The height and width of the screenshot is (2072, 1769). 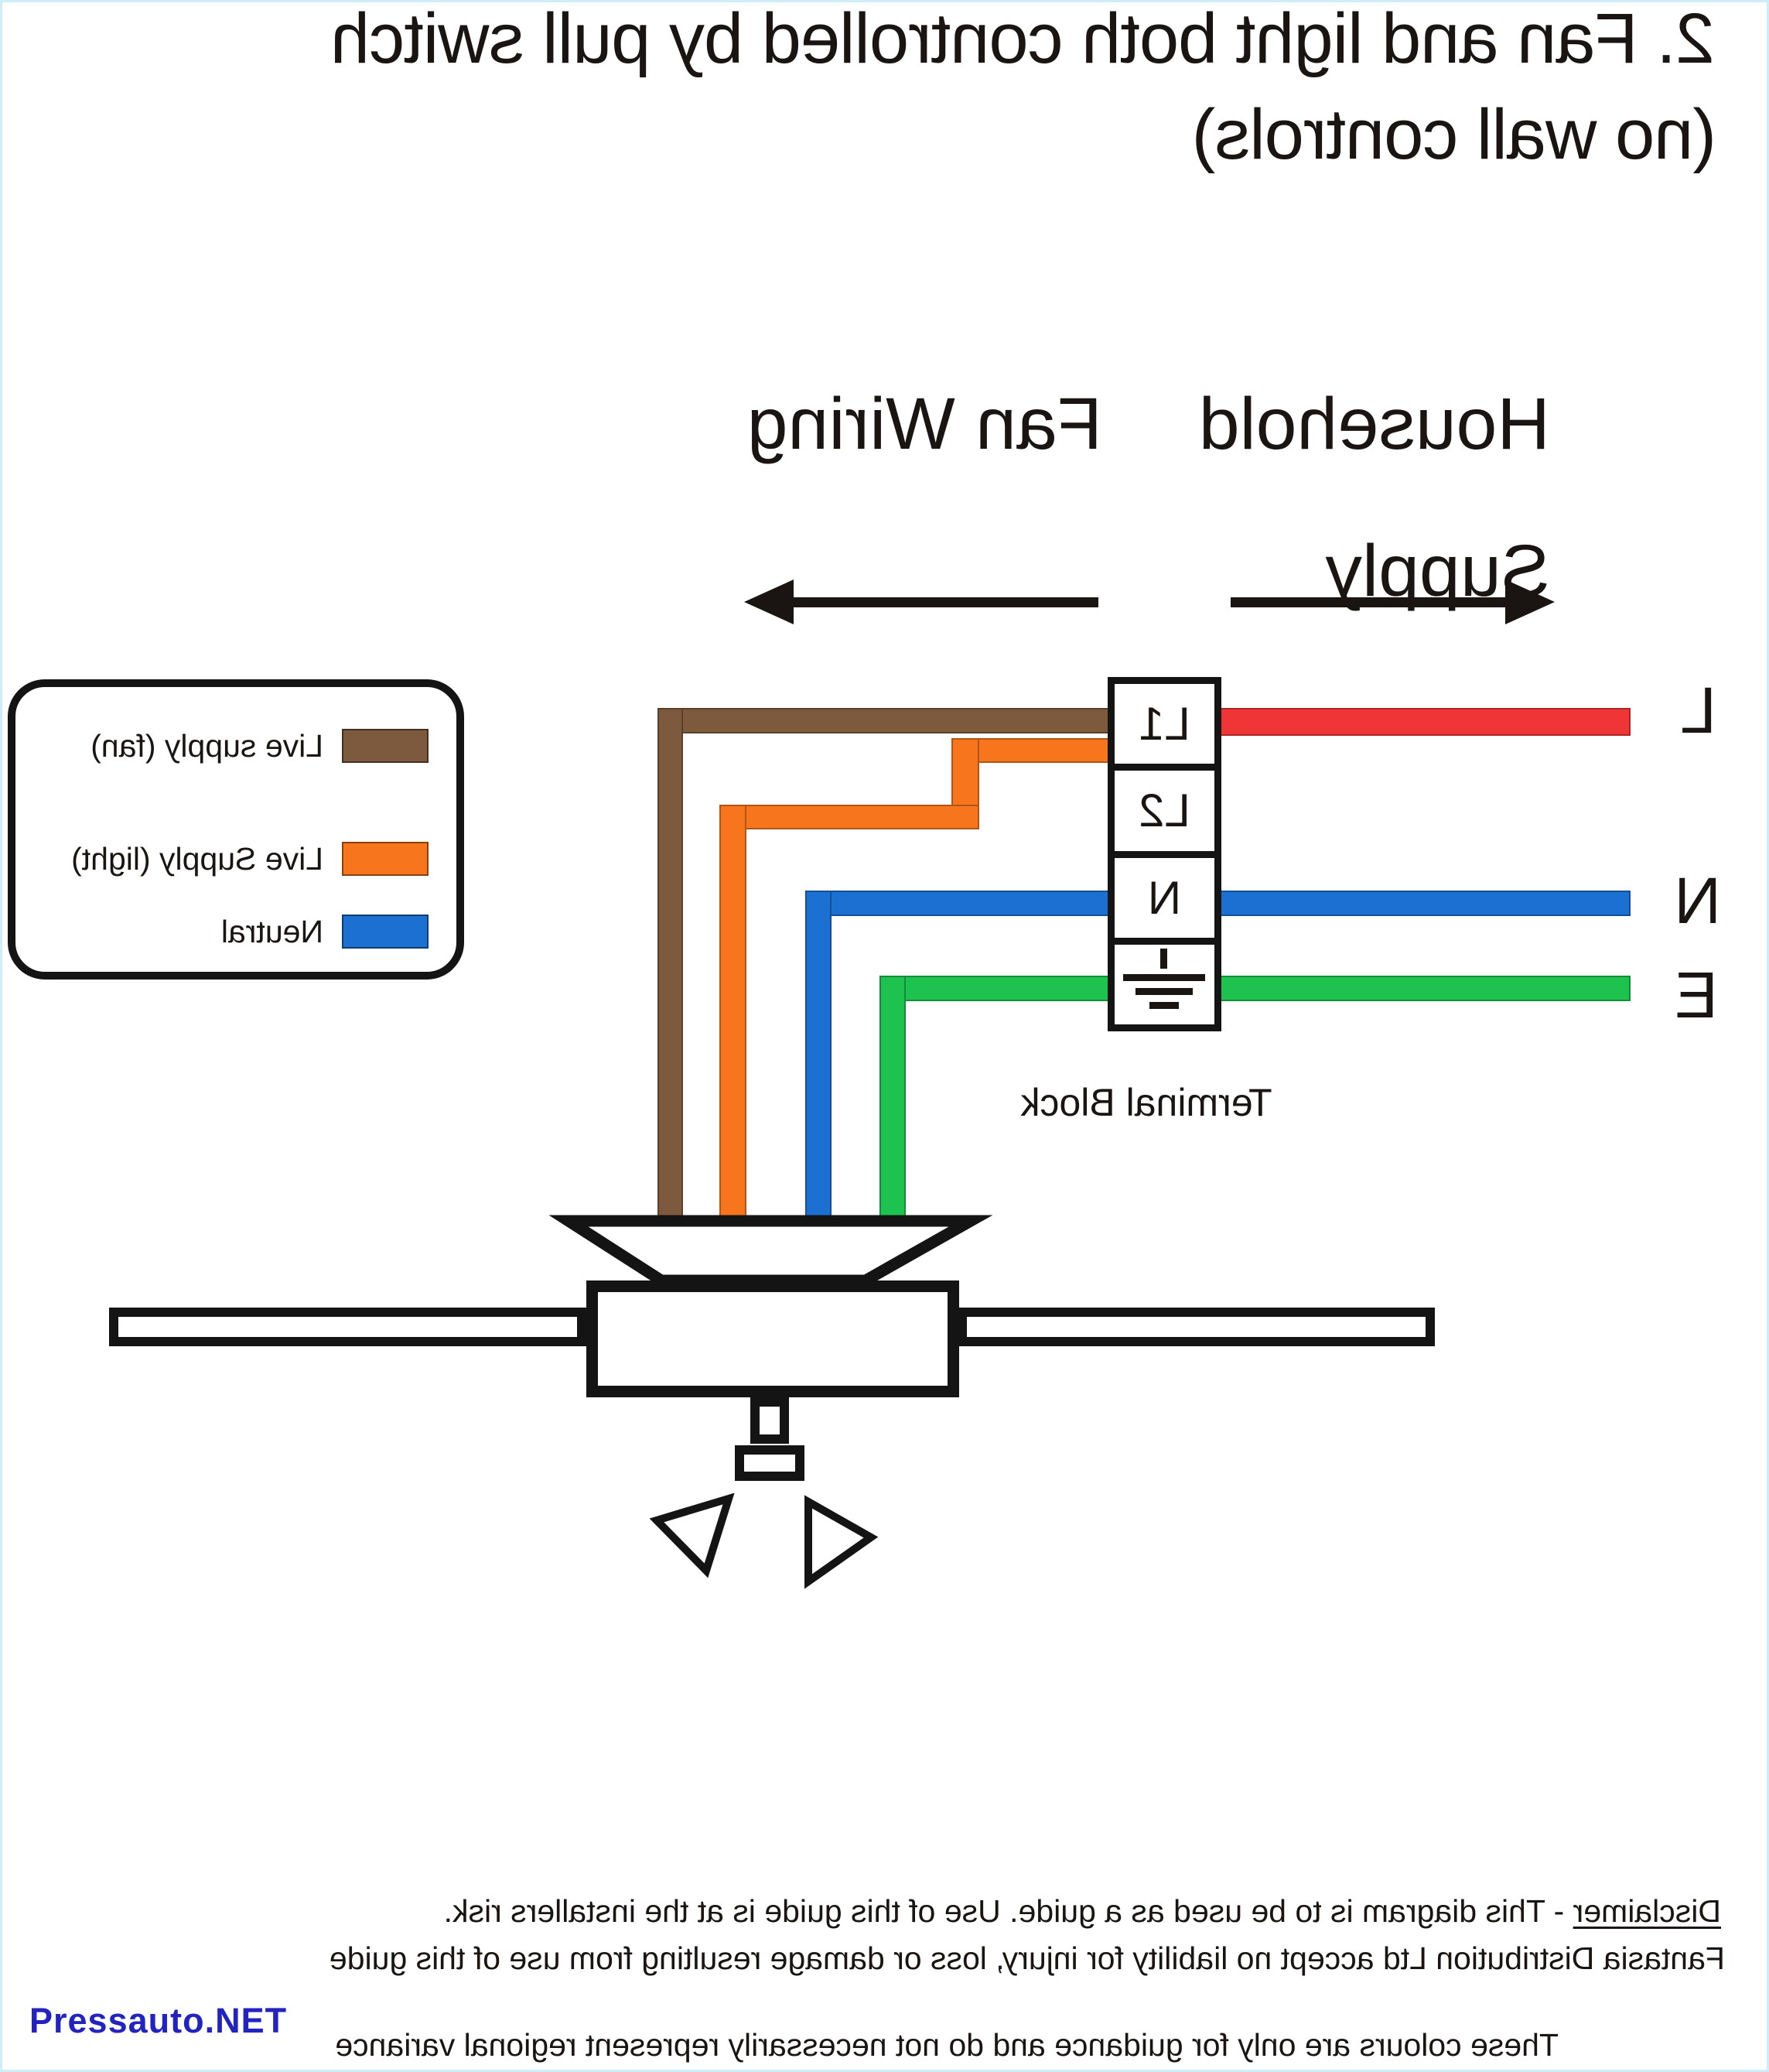 What do you see at coordinates (769, 1463) in the screenshot?
I see `fan-stem-lower` at bounding box center [769, 1463].